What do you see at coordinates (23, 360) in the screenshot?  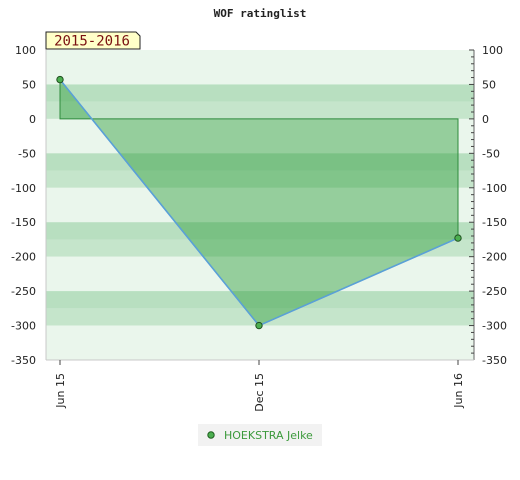 I see `y-tick-label: -350` at bounding box center [23, 360].